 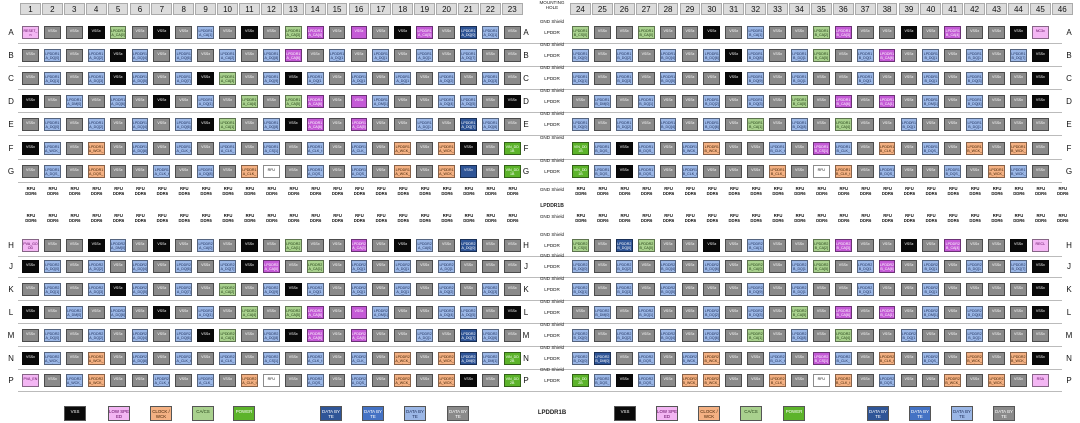 What do you see at coordinates (996, 245) in the screenshot?
I see `pin-H-43: VSSx` at bounding box center [996, 245].